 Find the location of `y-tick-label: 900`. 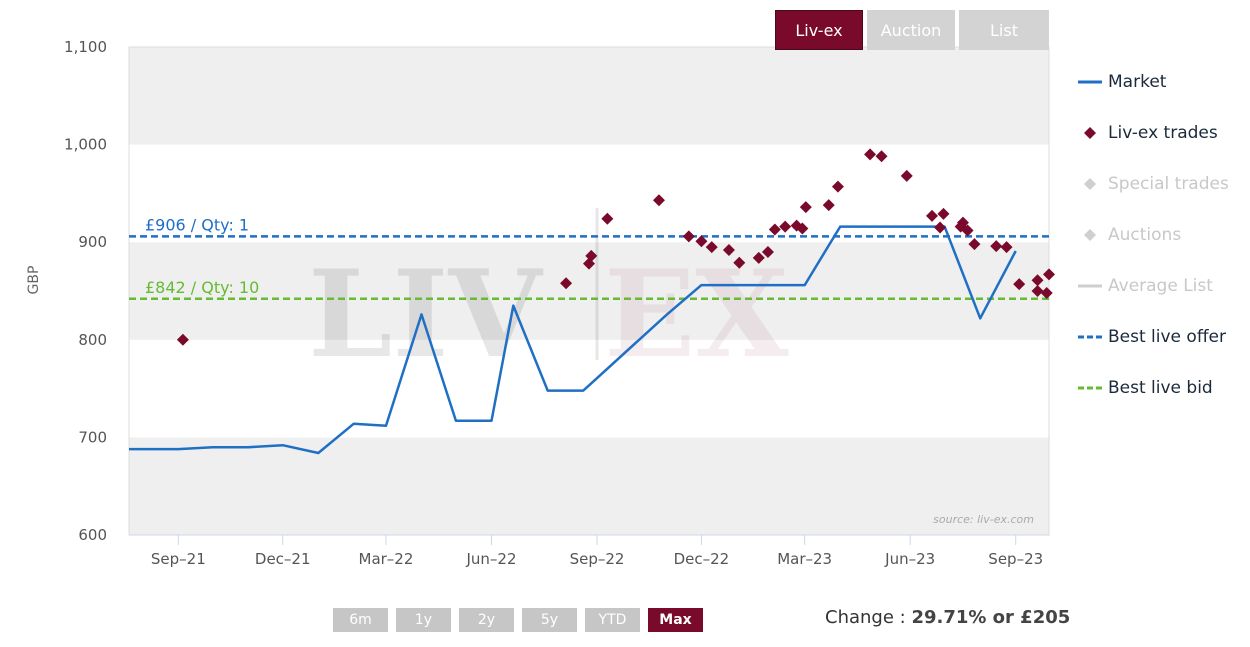

y-tick-label: 900 is located at coordinates (92, 242).